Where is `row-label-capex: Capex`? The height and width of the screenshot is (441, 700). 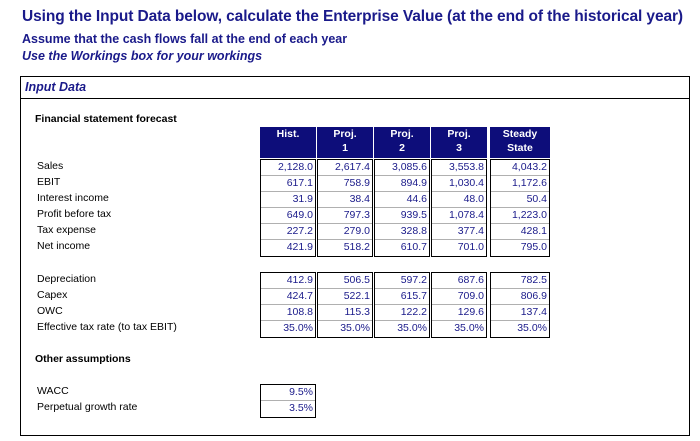 row-label-capex: Capex is located at coordinates (52, 295).